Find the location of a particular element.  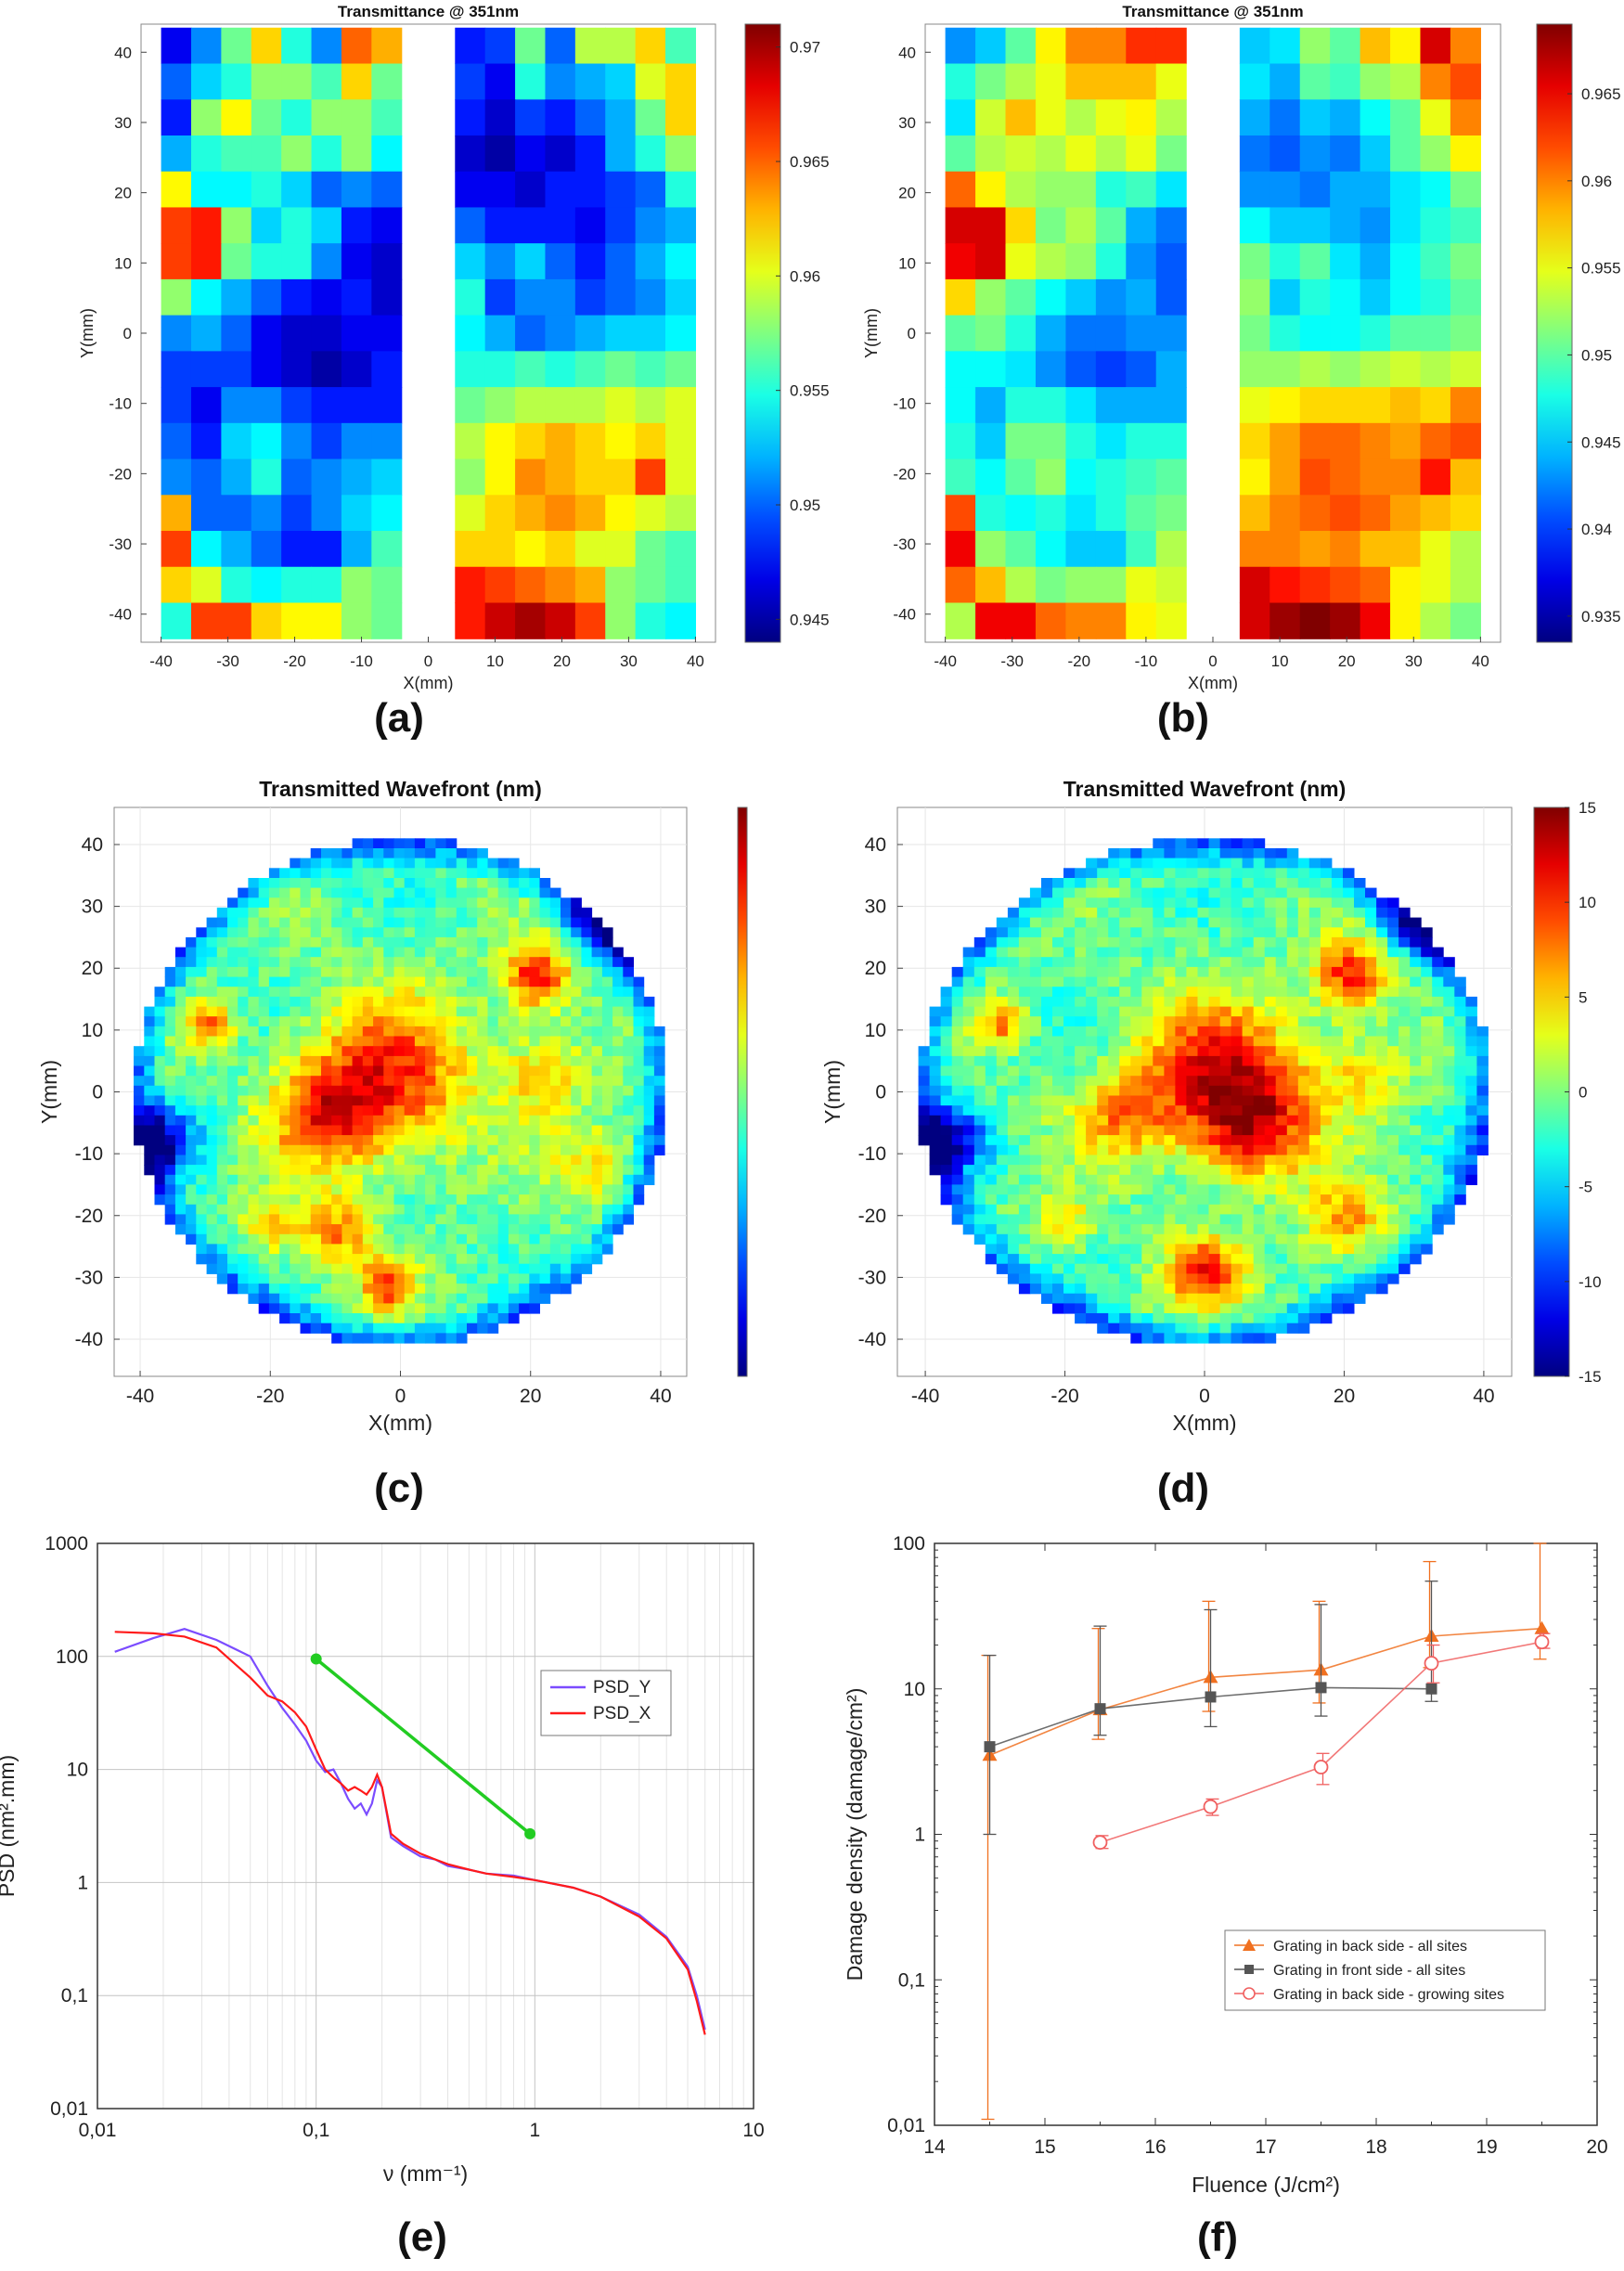

y-tick-label: -30 is located at coordinates (872, 1277).